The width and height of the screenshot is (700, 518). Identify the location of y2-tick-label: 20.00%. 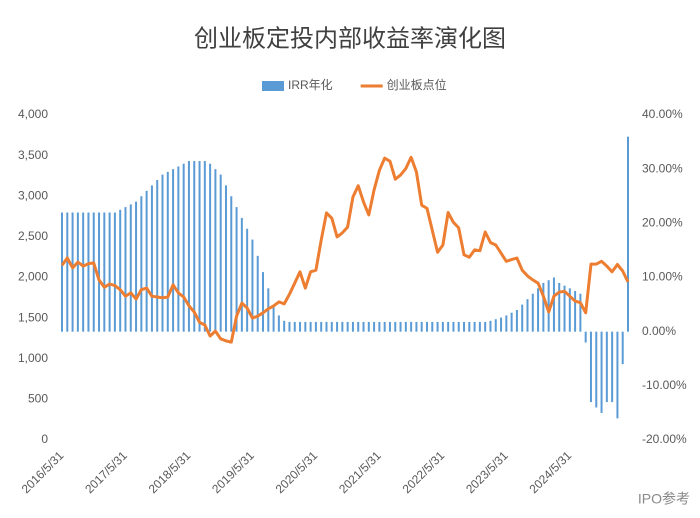
(662, 223).